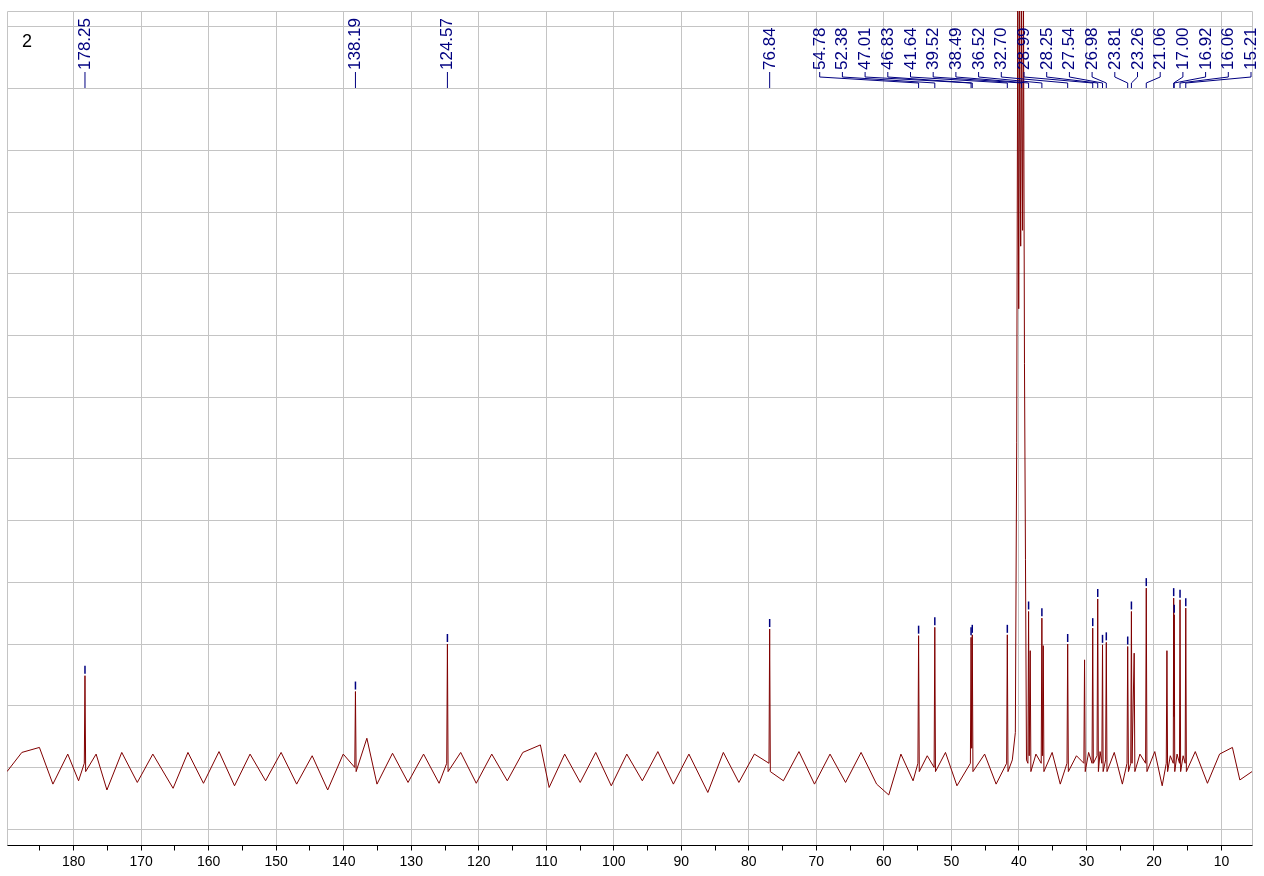  Describe the element at coordinates (887, 48) in the screenshot. I see `annotation: 46.83` at that location.